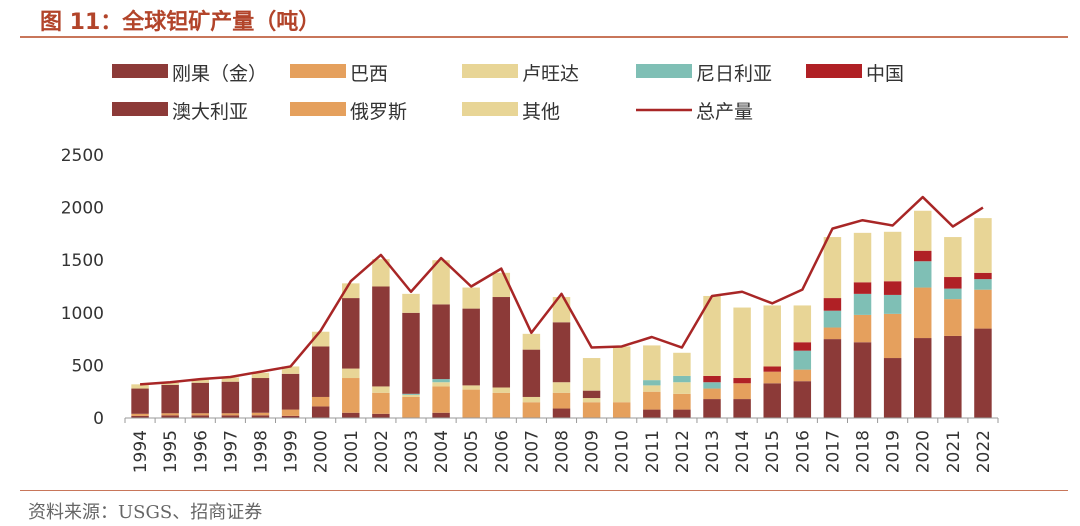 The width and height of the screenshot is (1080, 526). Describe the element at coordinates (511, 112) in the screenshot. I see `legend-item-other: 其他` at that location.